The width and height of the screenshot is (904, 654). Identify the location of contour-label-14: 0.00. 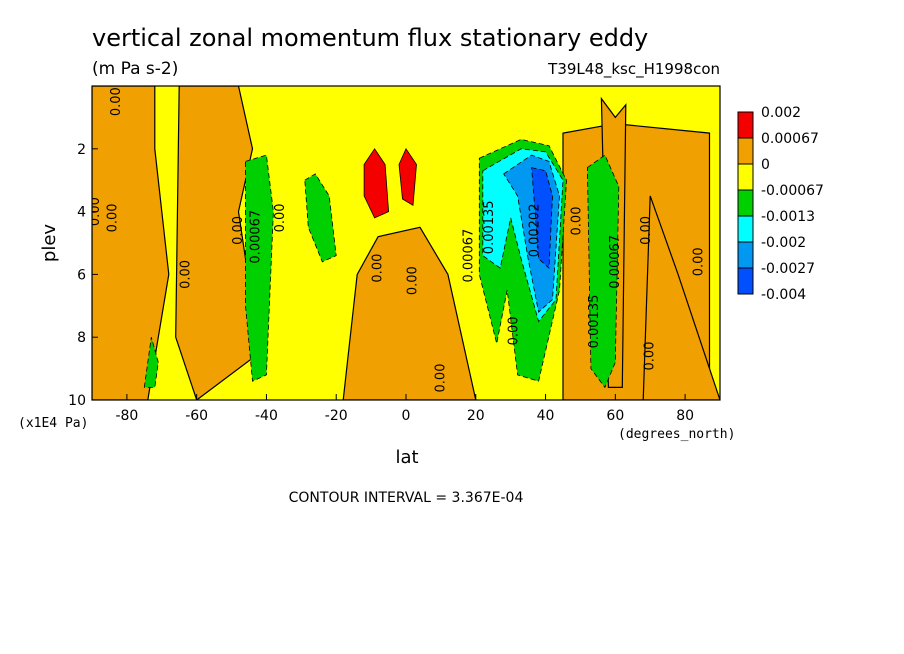
(576, 221).